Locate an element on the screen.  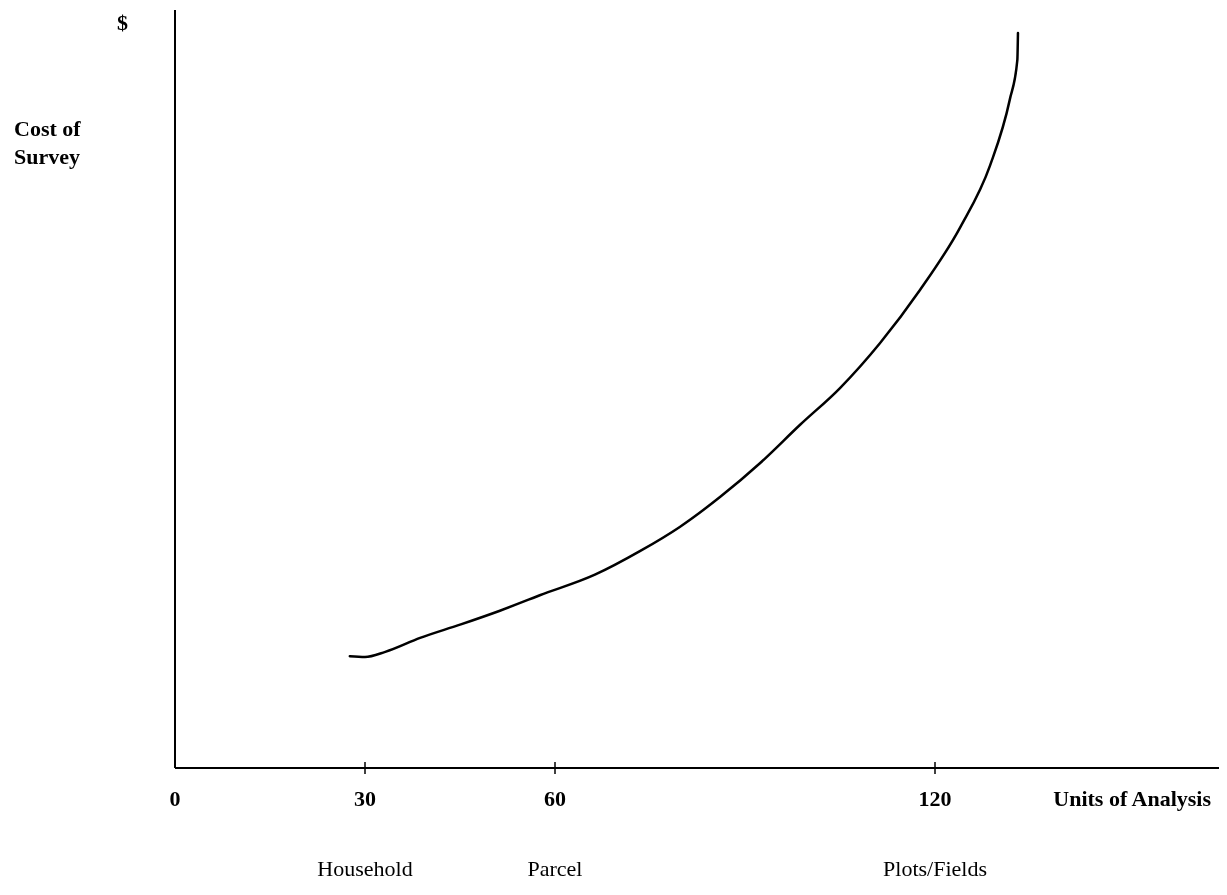
x-tick-label: 0 is located at coordinates (175, 798).